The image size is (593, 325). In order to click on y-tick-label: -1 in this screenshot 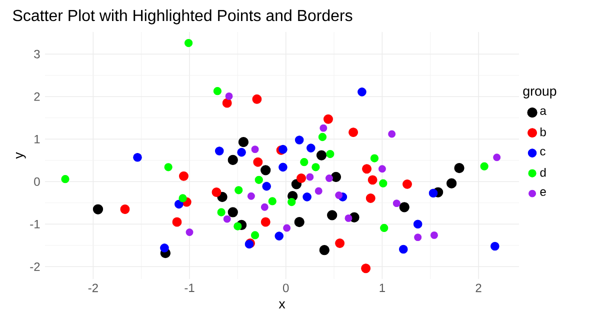, I will do `click(35, 224)`.